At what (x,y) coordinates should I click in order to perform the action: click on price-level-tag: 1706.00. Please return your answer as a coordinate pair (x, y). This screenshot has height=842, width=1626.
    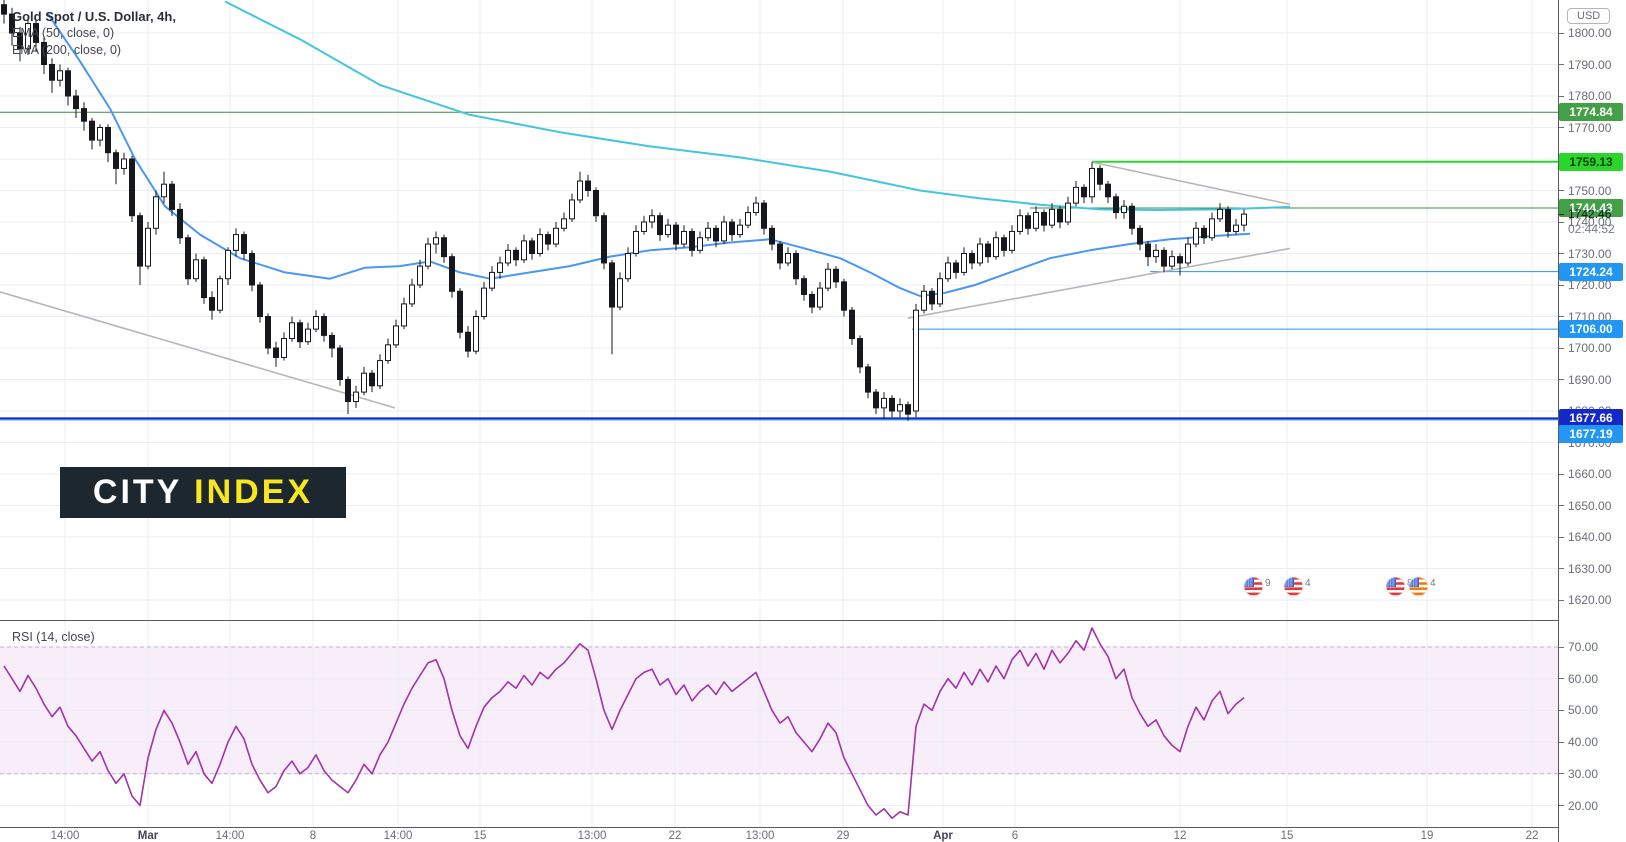
    Looking at the image, I should click on (1591, 329).